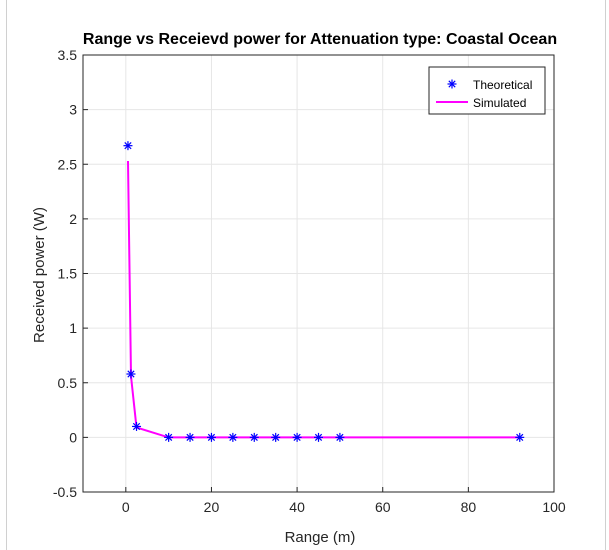 This screenshot has width=609, height=550. Describe the element at coordinates (65, 492) in the screenshot. I see `y-tick-label: -0.5` at that location.